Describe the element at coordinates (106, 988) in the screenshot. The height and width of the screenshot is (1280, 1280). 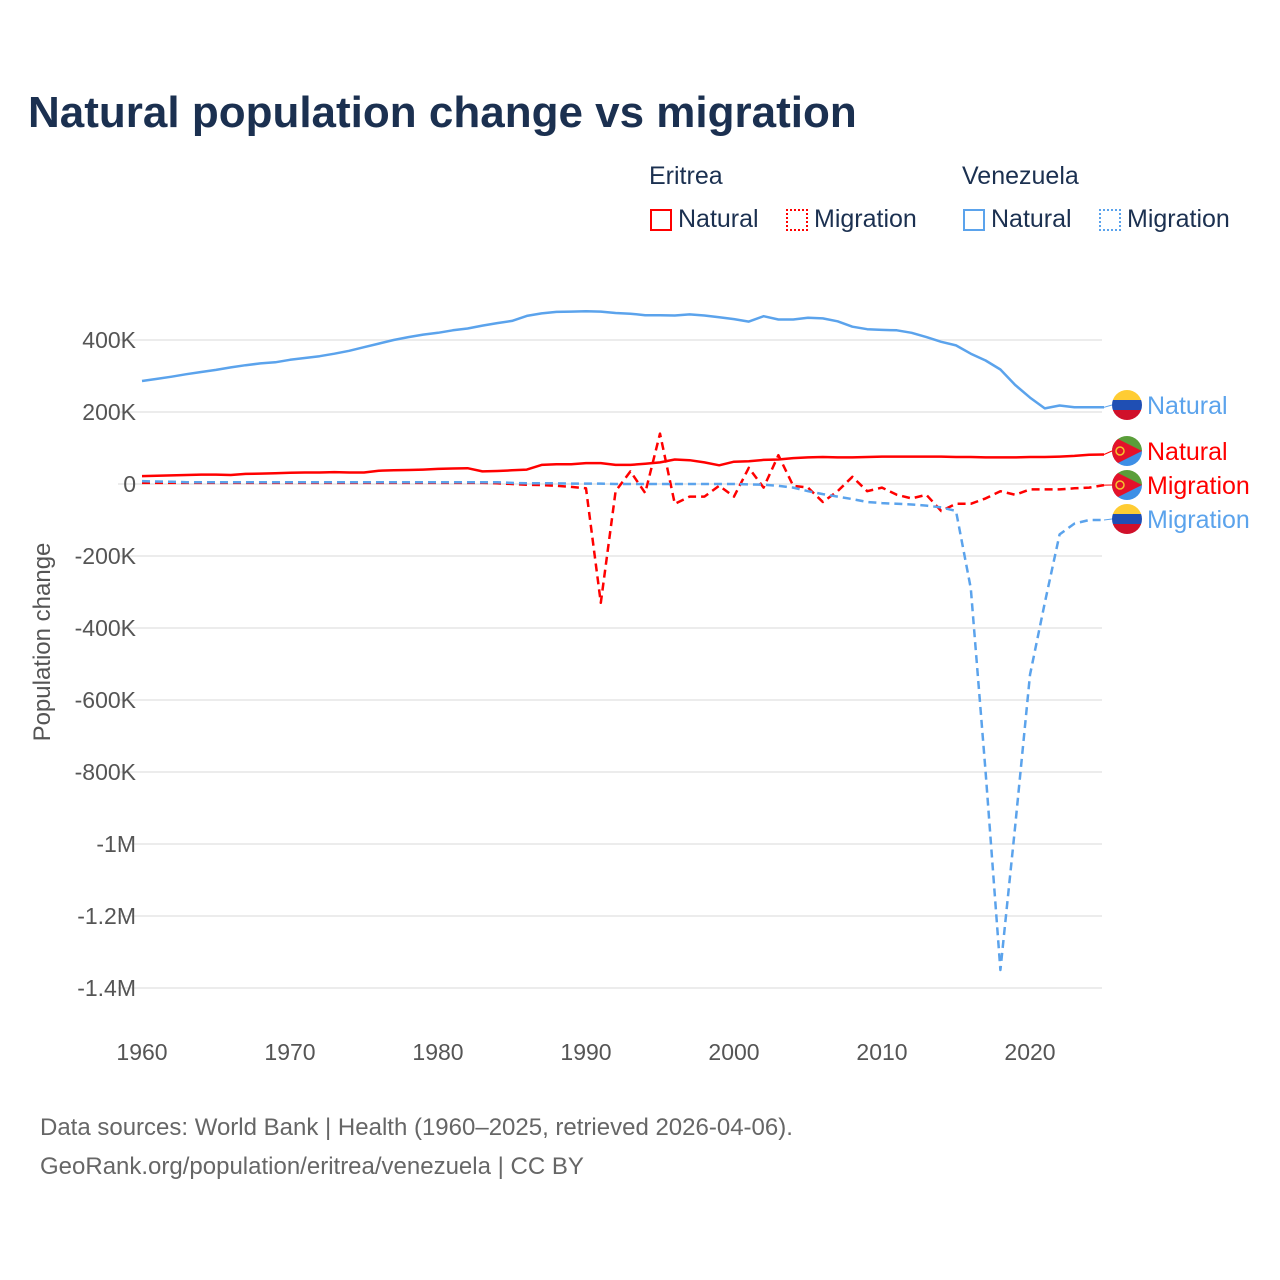
I see `y-tick-label: -1.4M` at that location.